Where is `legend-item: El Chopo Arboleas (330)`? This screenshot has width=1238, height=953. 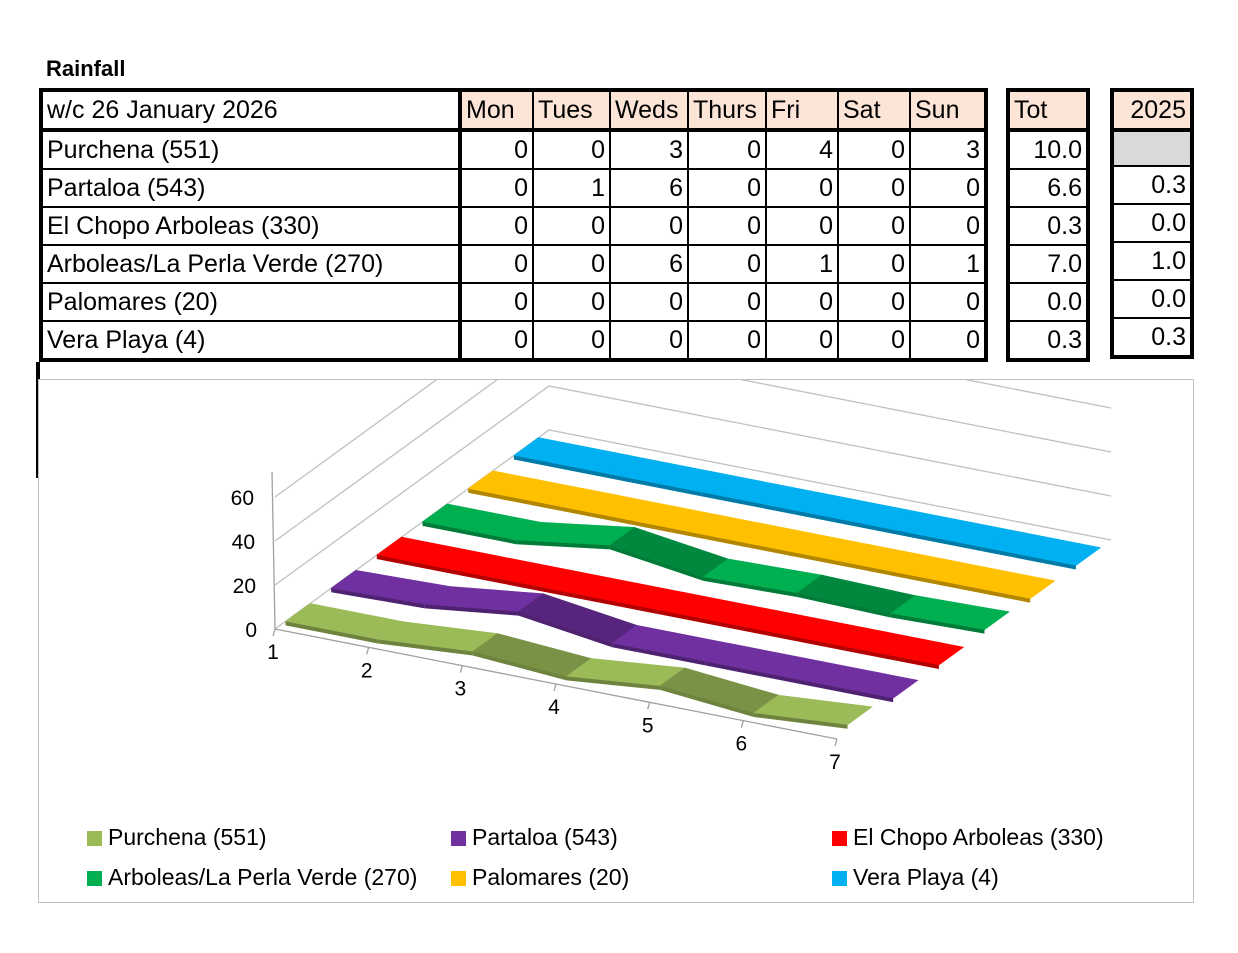
legend-item: El Chopo Arboleas (330) is located at coordinates (968, 837).